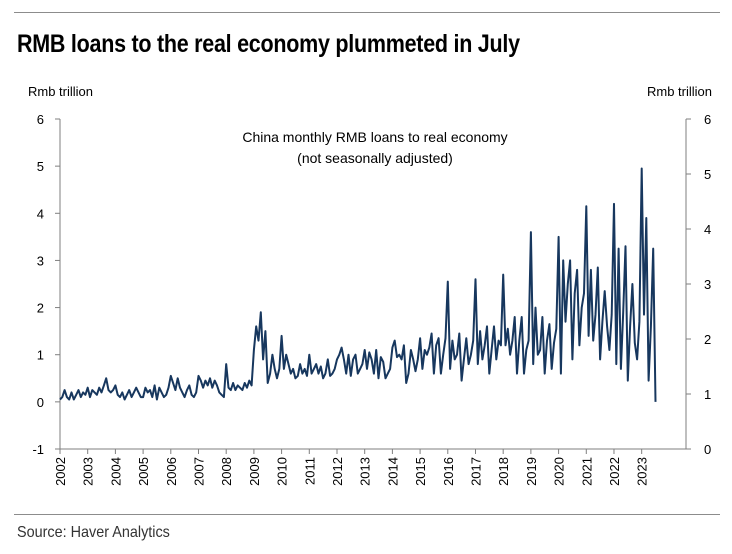  I want to click on y-right-tick-label: 0, so click(707, 449).